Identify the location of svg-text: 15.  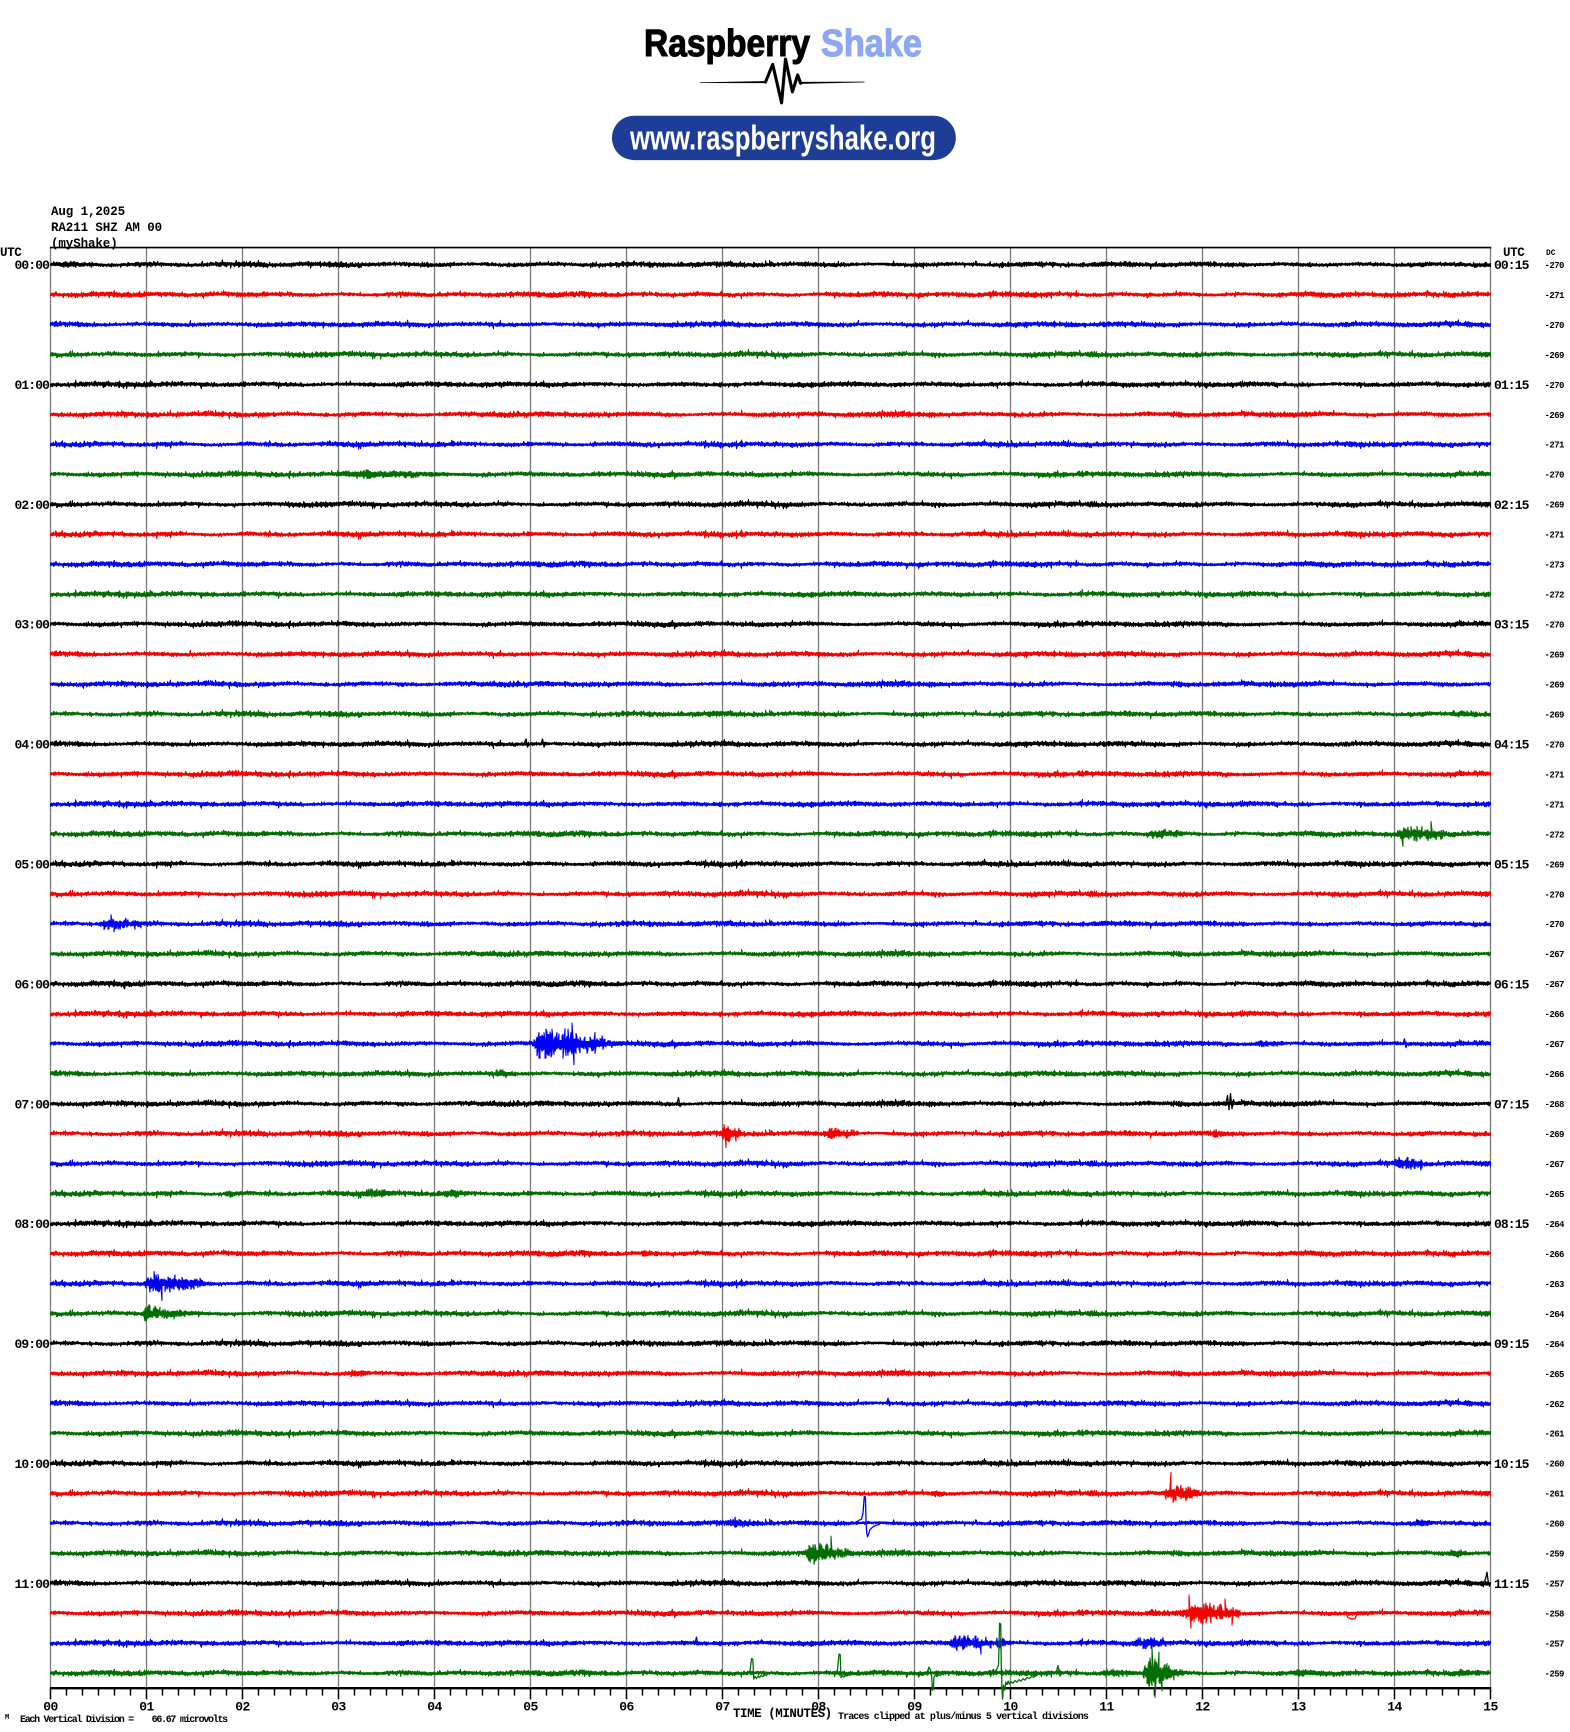
(1490, 1707).